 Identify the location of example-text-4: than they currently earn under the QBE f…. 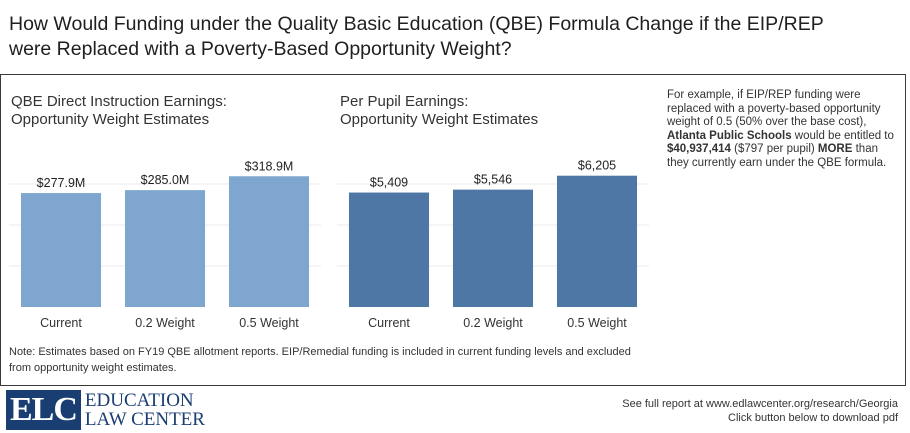
(777, 156).